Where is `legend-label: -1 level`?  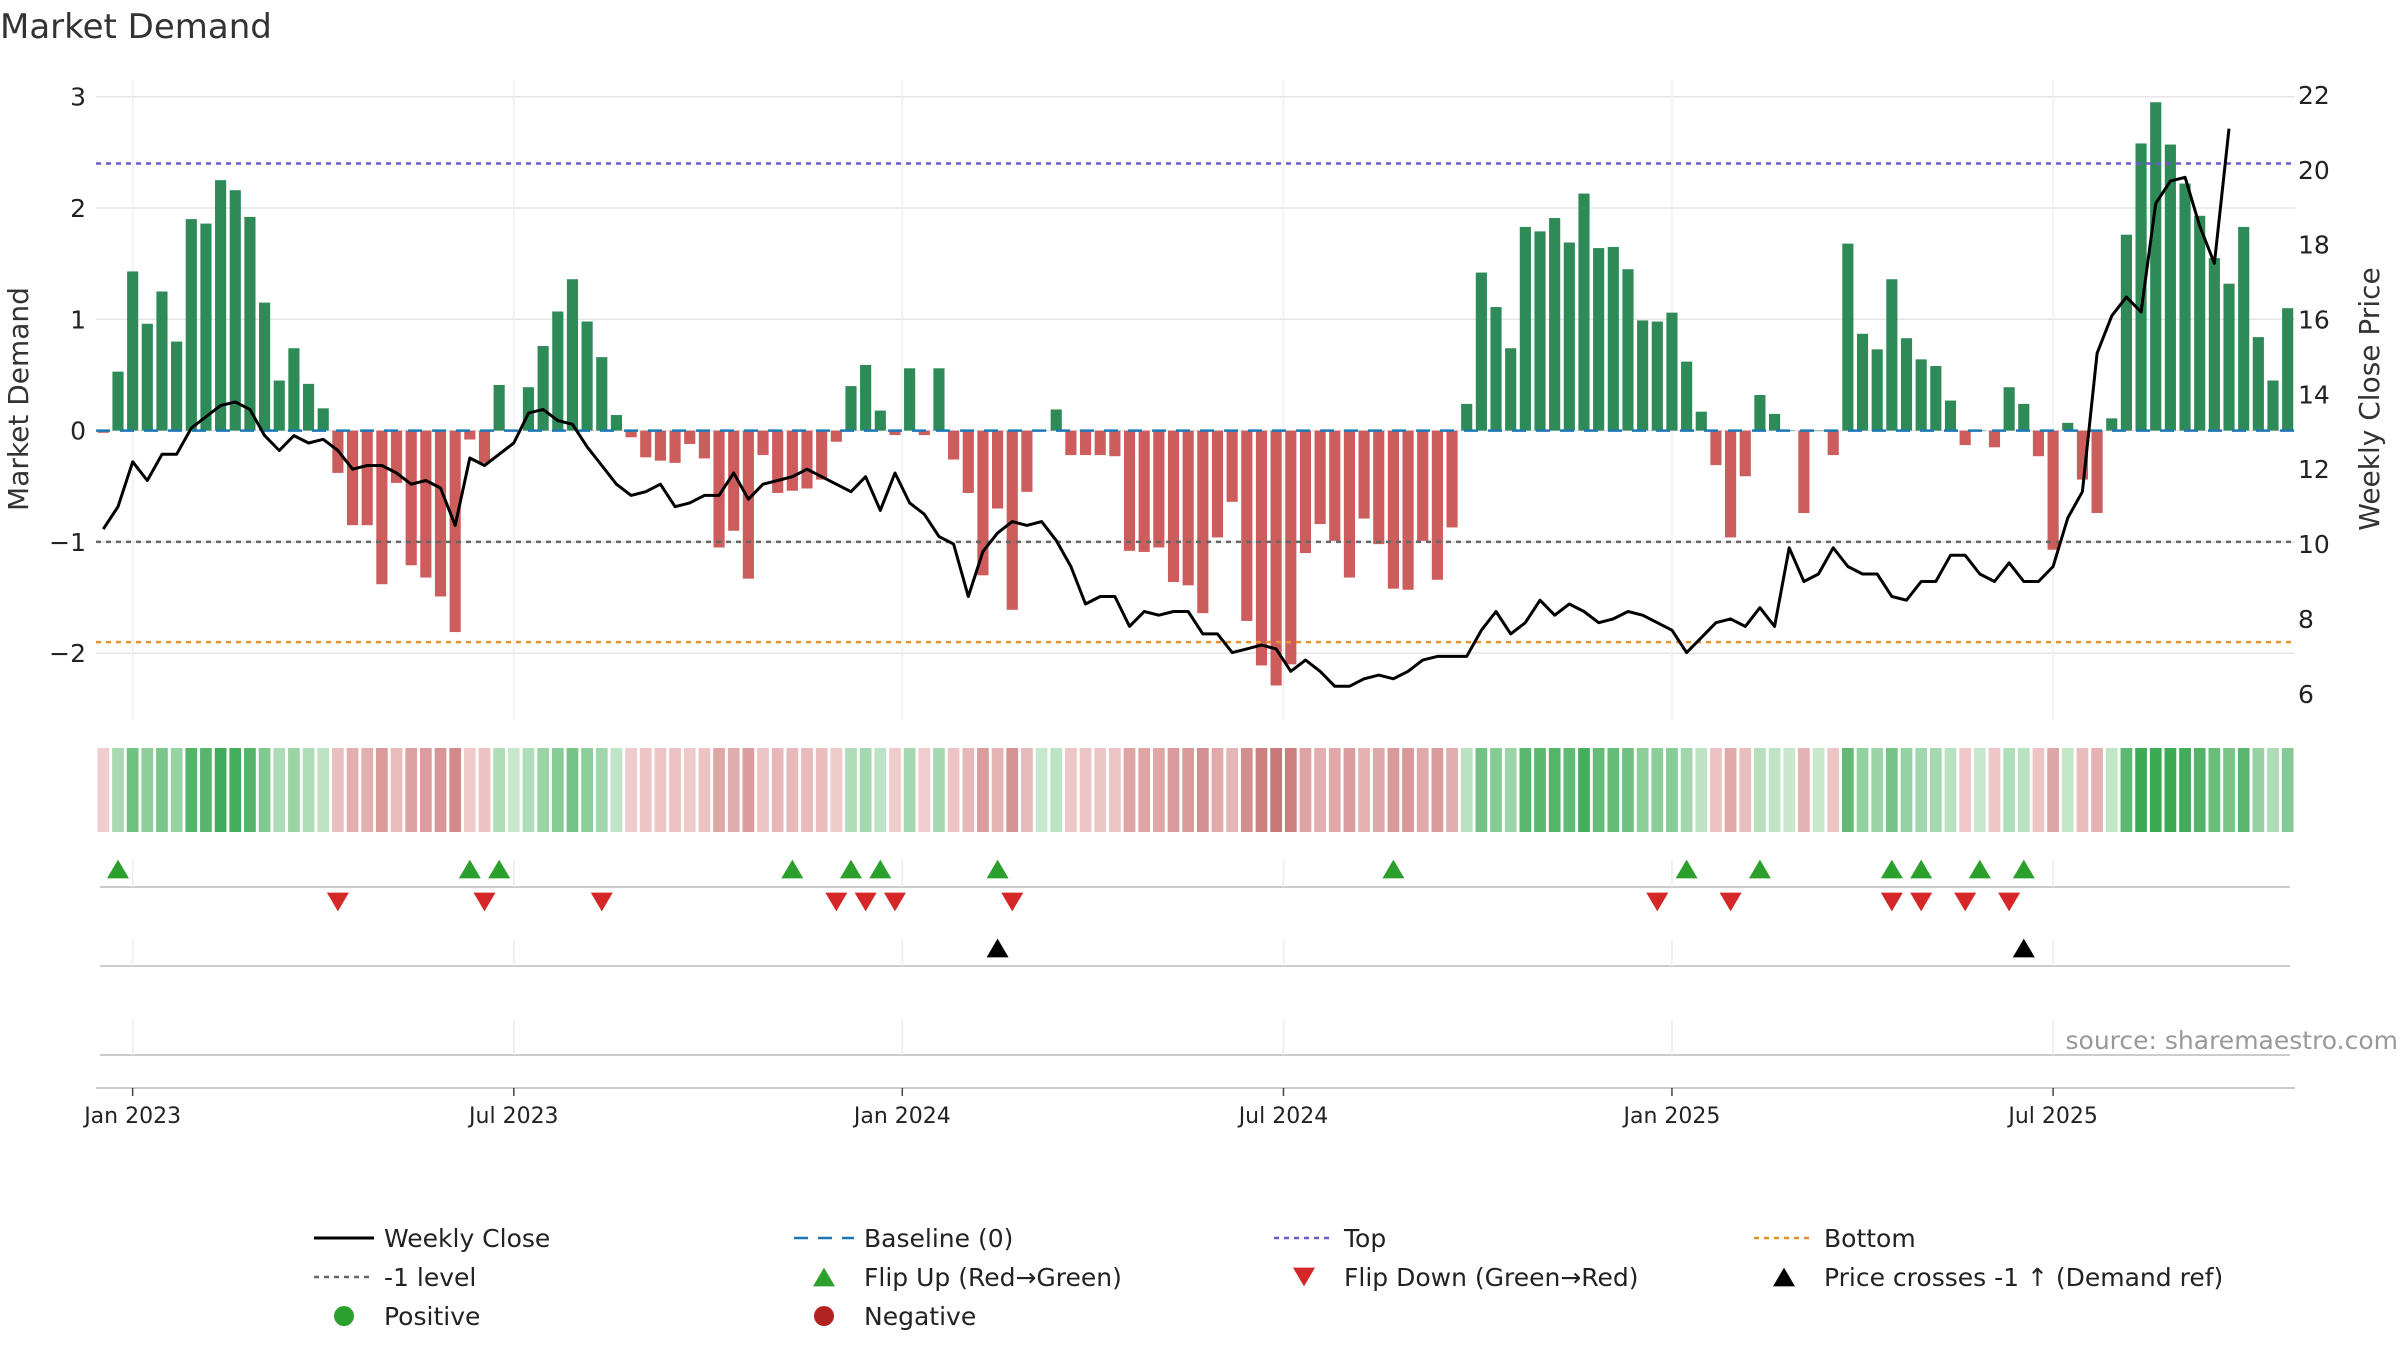 legend-label: -1 level is located at coordinates (430, 1277).